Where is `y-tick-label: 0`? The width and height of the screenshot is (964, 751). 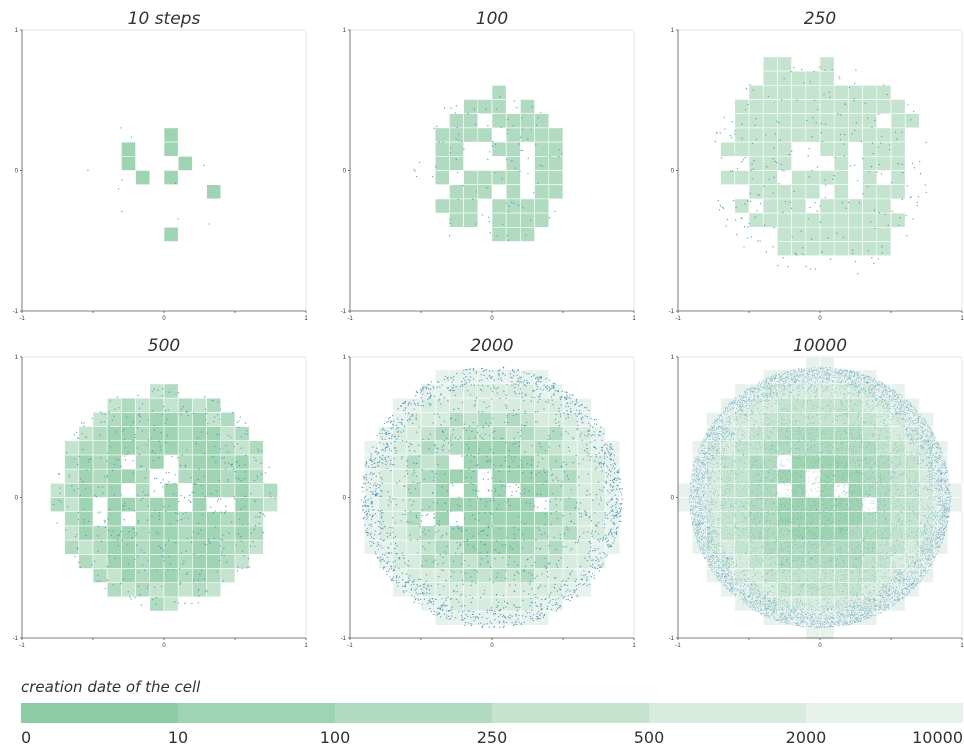
y-tick-label: 0 is located at coordinates (345, 172).